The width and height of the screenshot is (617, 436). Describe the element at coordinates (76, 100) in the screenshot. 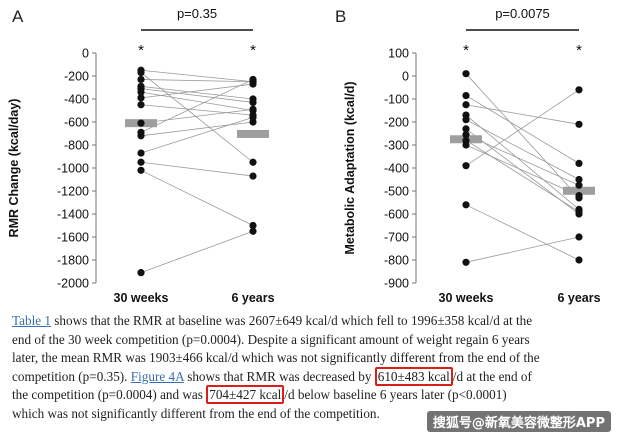

I see `panel-a-y-tick-label: -400` at that location.